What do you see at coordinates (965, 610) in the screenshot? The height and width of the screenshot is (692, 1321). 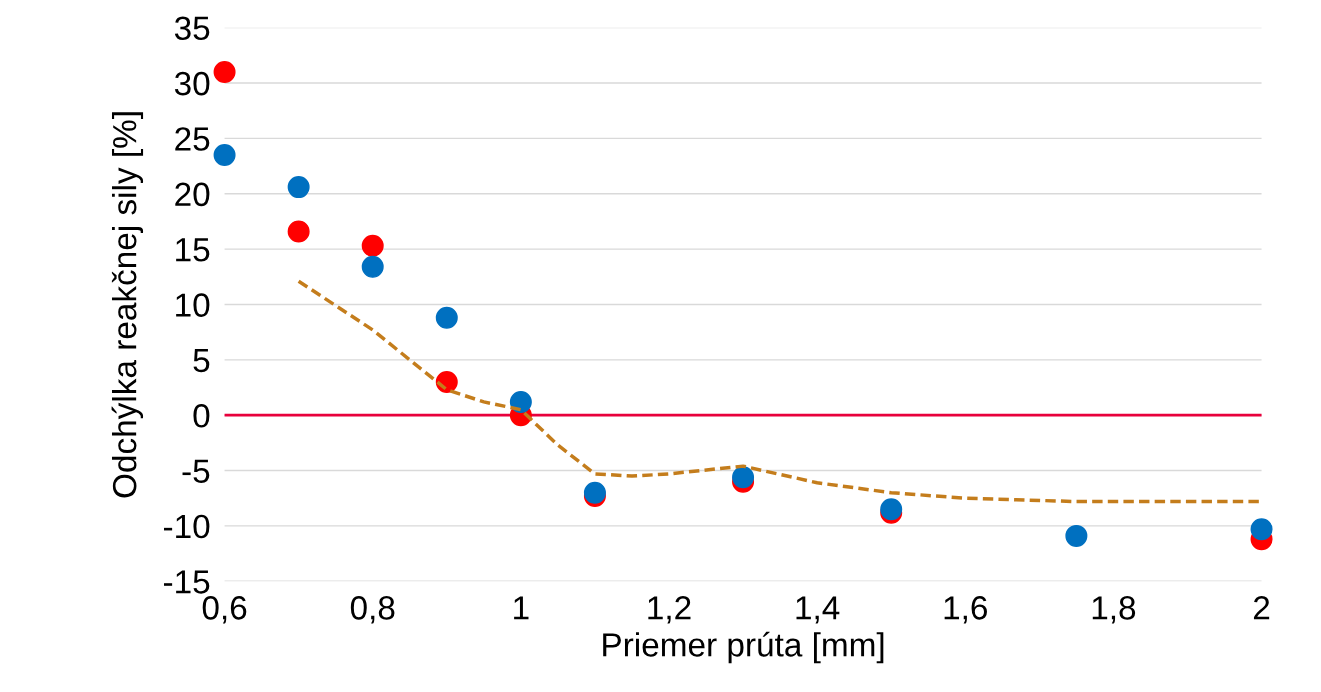 I see `x-tick-label: 1,6` at bounding box center [965, 610].